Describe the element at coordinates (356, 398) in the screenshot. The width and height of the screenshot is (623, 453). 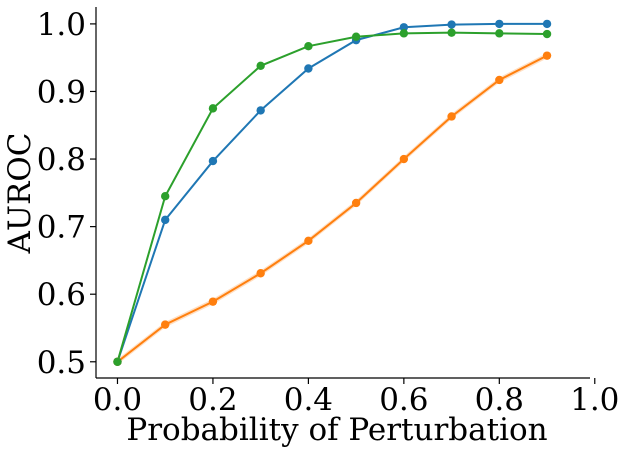
I see `x-axis-ticks: 0.0 0.2 0.4 0.6 0.8 1.0` at that location.